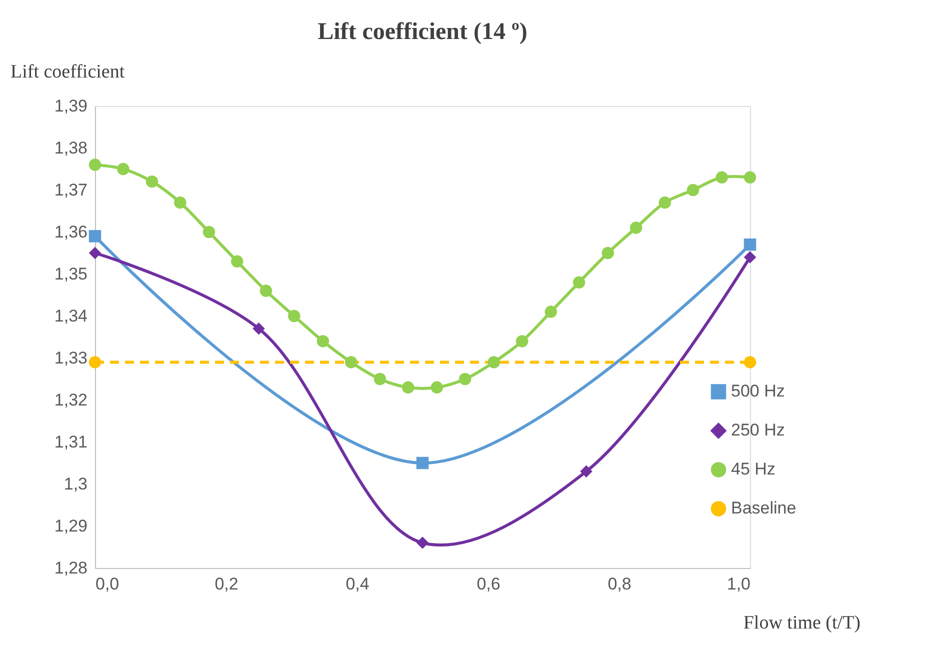  Describe the element at coordinates (71, 526) in the screenshot. I see `y-tick-label: 1,29` at that location.